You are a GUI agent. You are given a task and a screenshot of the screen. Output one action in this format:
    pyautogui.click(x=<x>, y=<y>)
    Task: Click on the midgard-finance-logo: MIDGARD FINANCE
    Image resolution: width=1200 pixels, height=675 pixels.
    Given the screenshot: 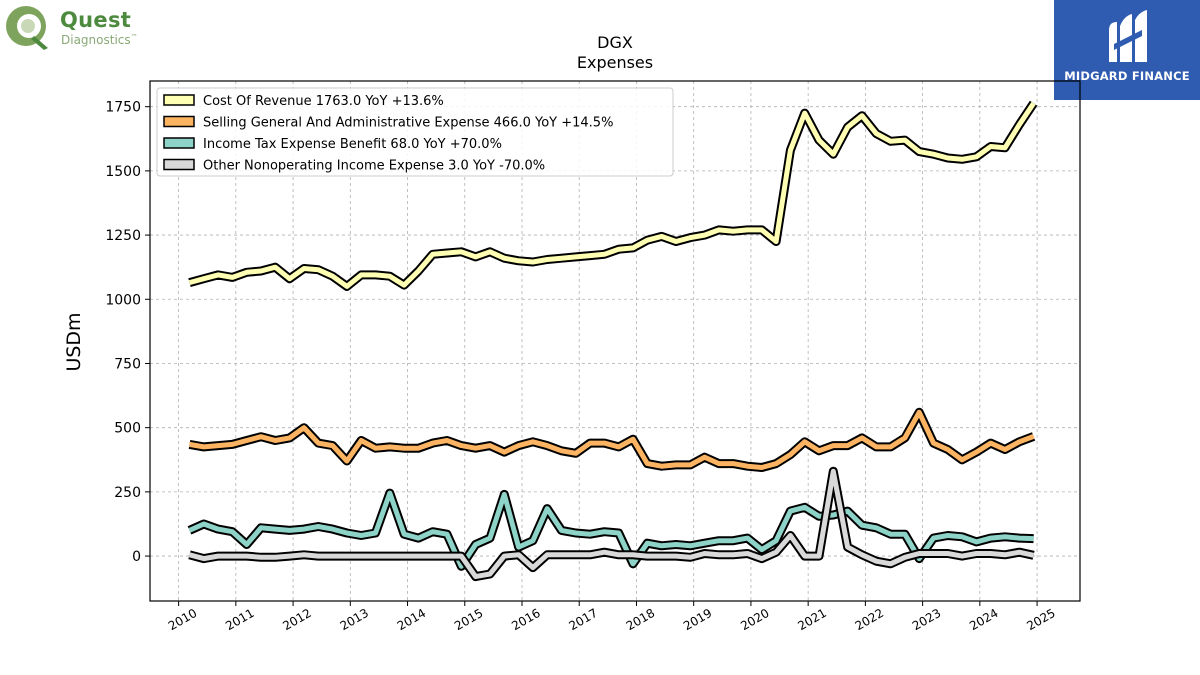 What is the action you would take?
    pyautogui.click(x=1127, y=50)
    